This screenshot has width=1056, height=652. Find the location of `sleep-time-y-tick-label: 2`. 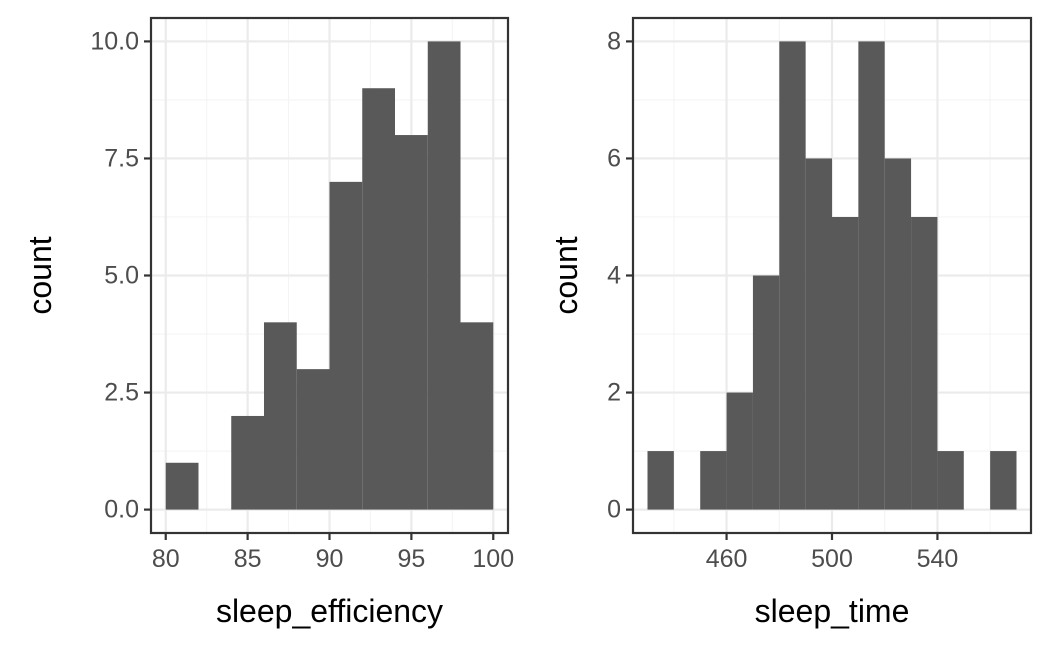

sleep-time-y-tick-label: 2 is located at coordinates (614, 393).